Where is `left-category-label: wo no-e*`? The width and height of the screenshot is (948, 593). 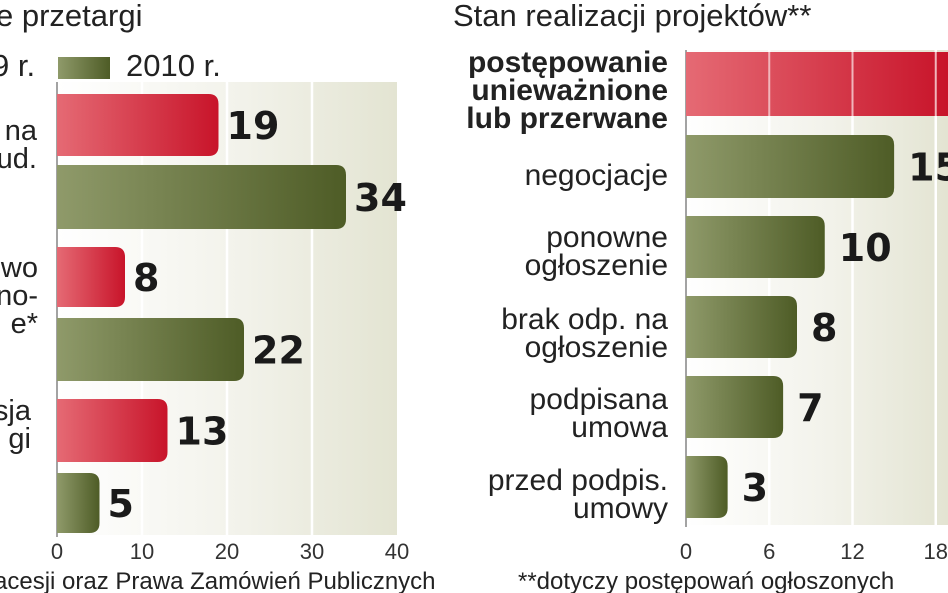 left-category-label: wo no-e* is located at coordinates (19, 296).